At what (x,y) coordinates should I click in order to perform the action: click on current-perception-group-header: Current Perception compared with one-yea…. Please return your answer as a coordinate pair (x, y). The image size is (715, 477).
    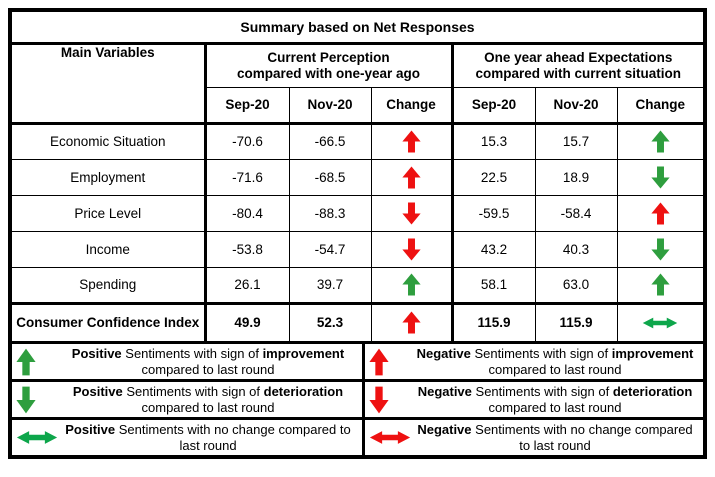
    Looking at the image, I should click on (329, 66).